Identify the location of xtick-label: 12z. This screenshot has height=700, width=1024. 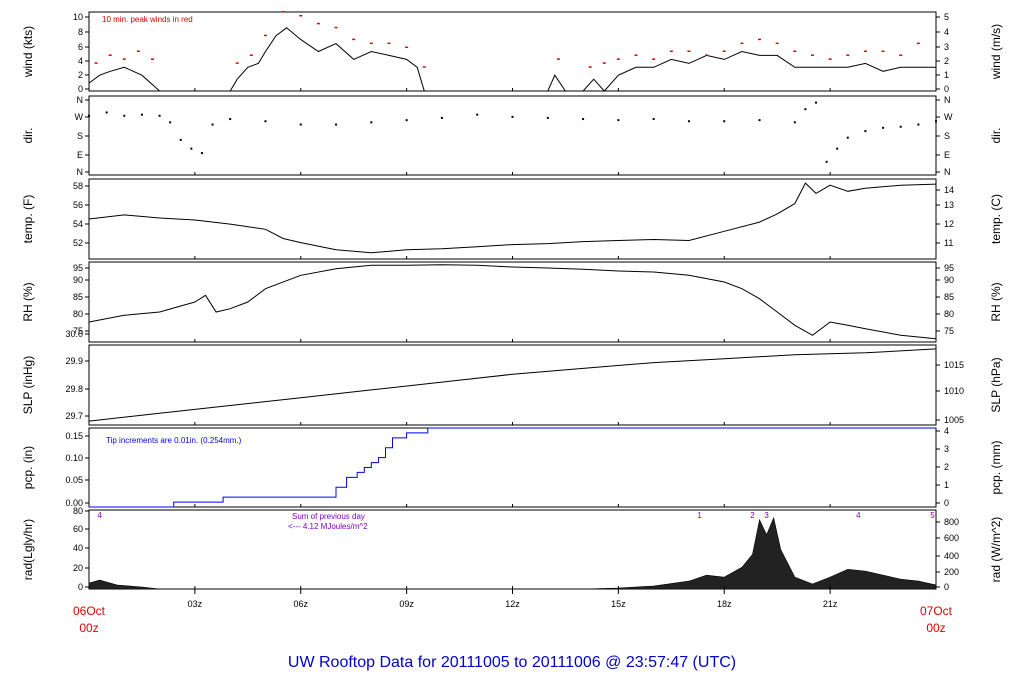
(512, 604).